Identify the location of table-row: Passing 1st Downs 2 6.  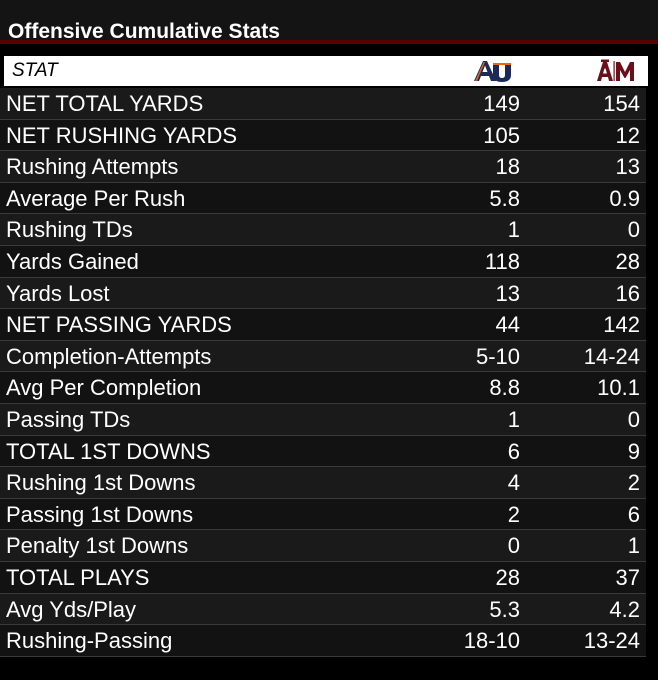
(323, 514).